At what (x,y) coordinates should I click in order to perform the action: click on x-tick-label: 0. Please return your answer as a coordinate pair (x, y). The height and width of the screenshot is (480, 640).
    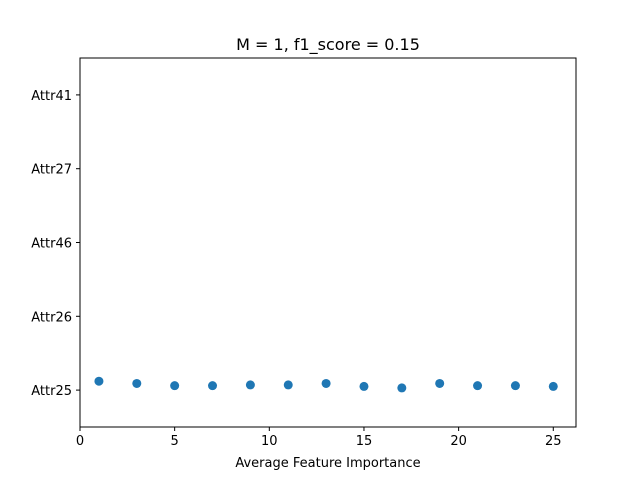
    Looking at the image, I should click on (80, 441).